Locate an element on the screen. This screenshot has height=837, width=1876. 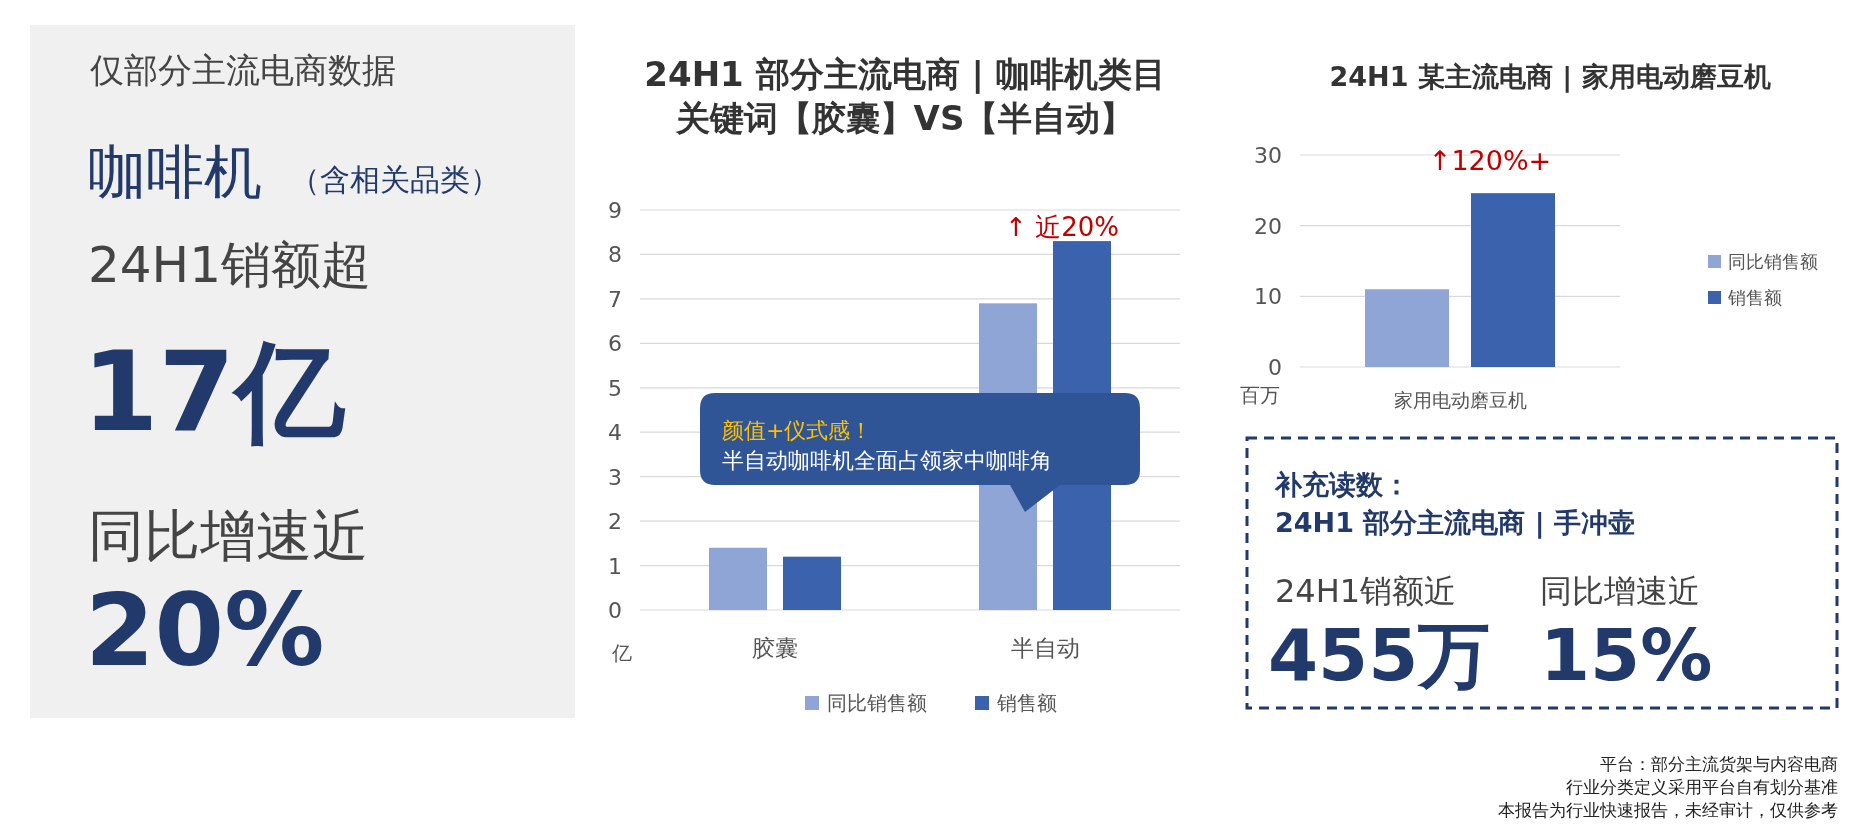
annotation: 颜值+仪式感！ is located at coordinates (797, 430).